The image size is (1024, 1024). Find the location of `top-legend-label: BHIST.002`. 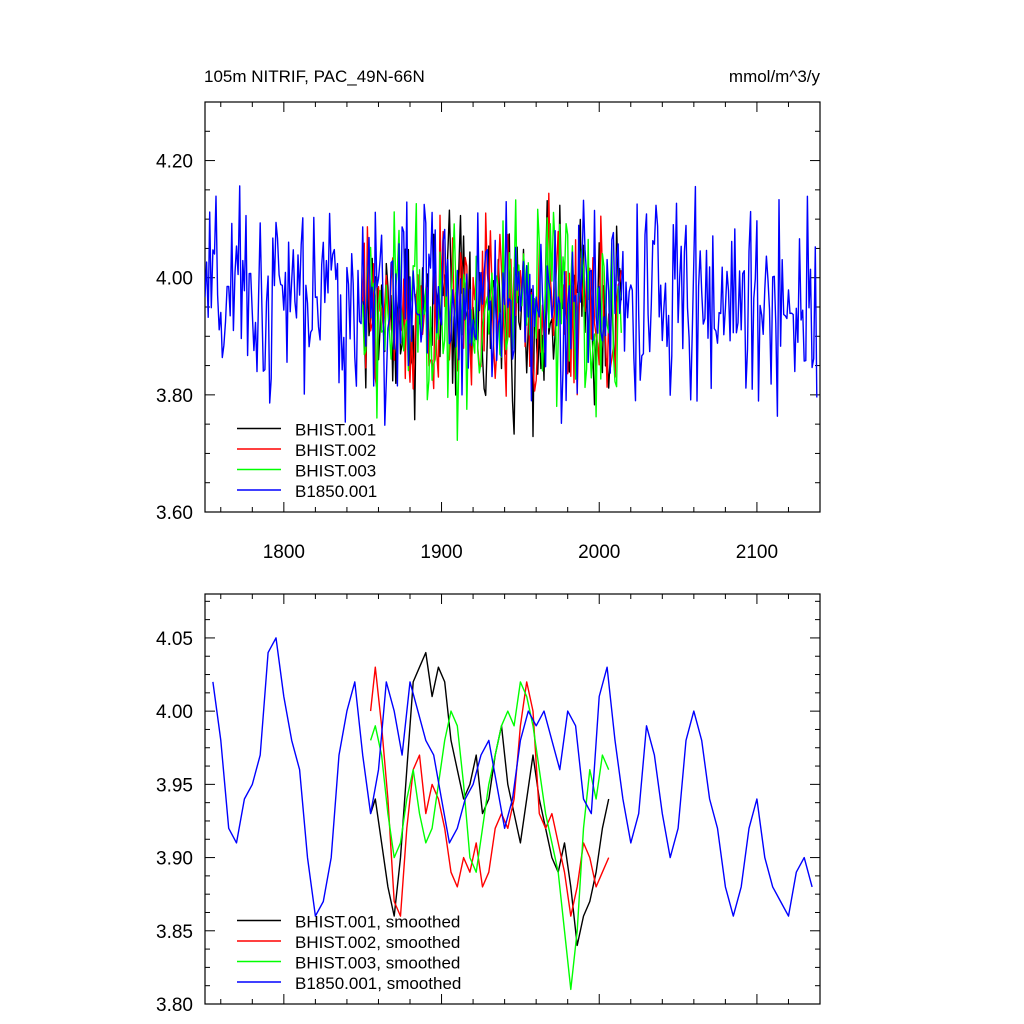

top-legend-label: BHIST.002 is located at coordinates (335, 450).